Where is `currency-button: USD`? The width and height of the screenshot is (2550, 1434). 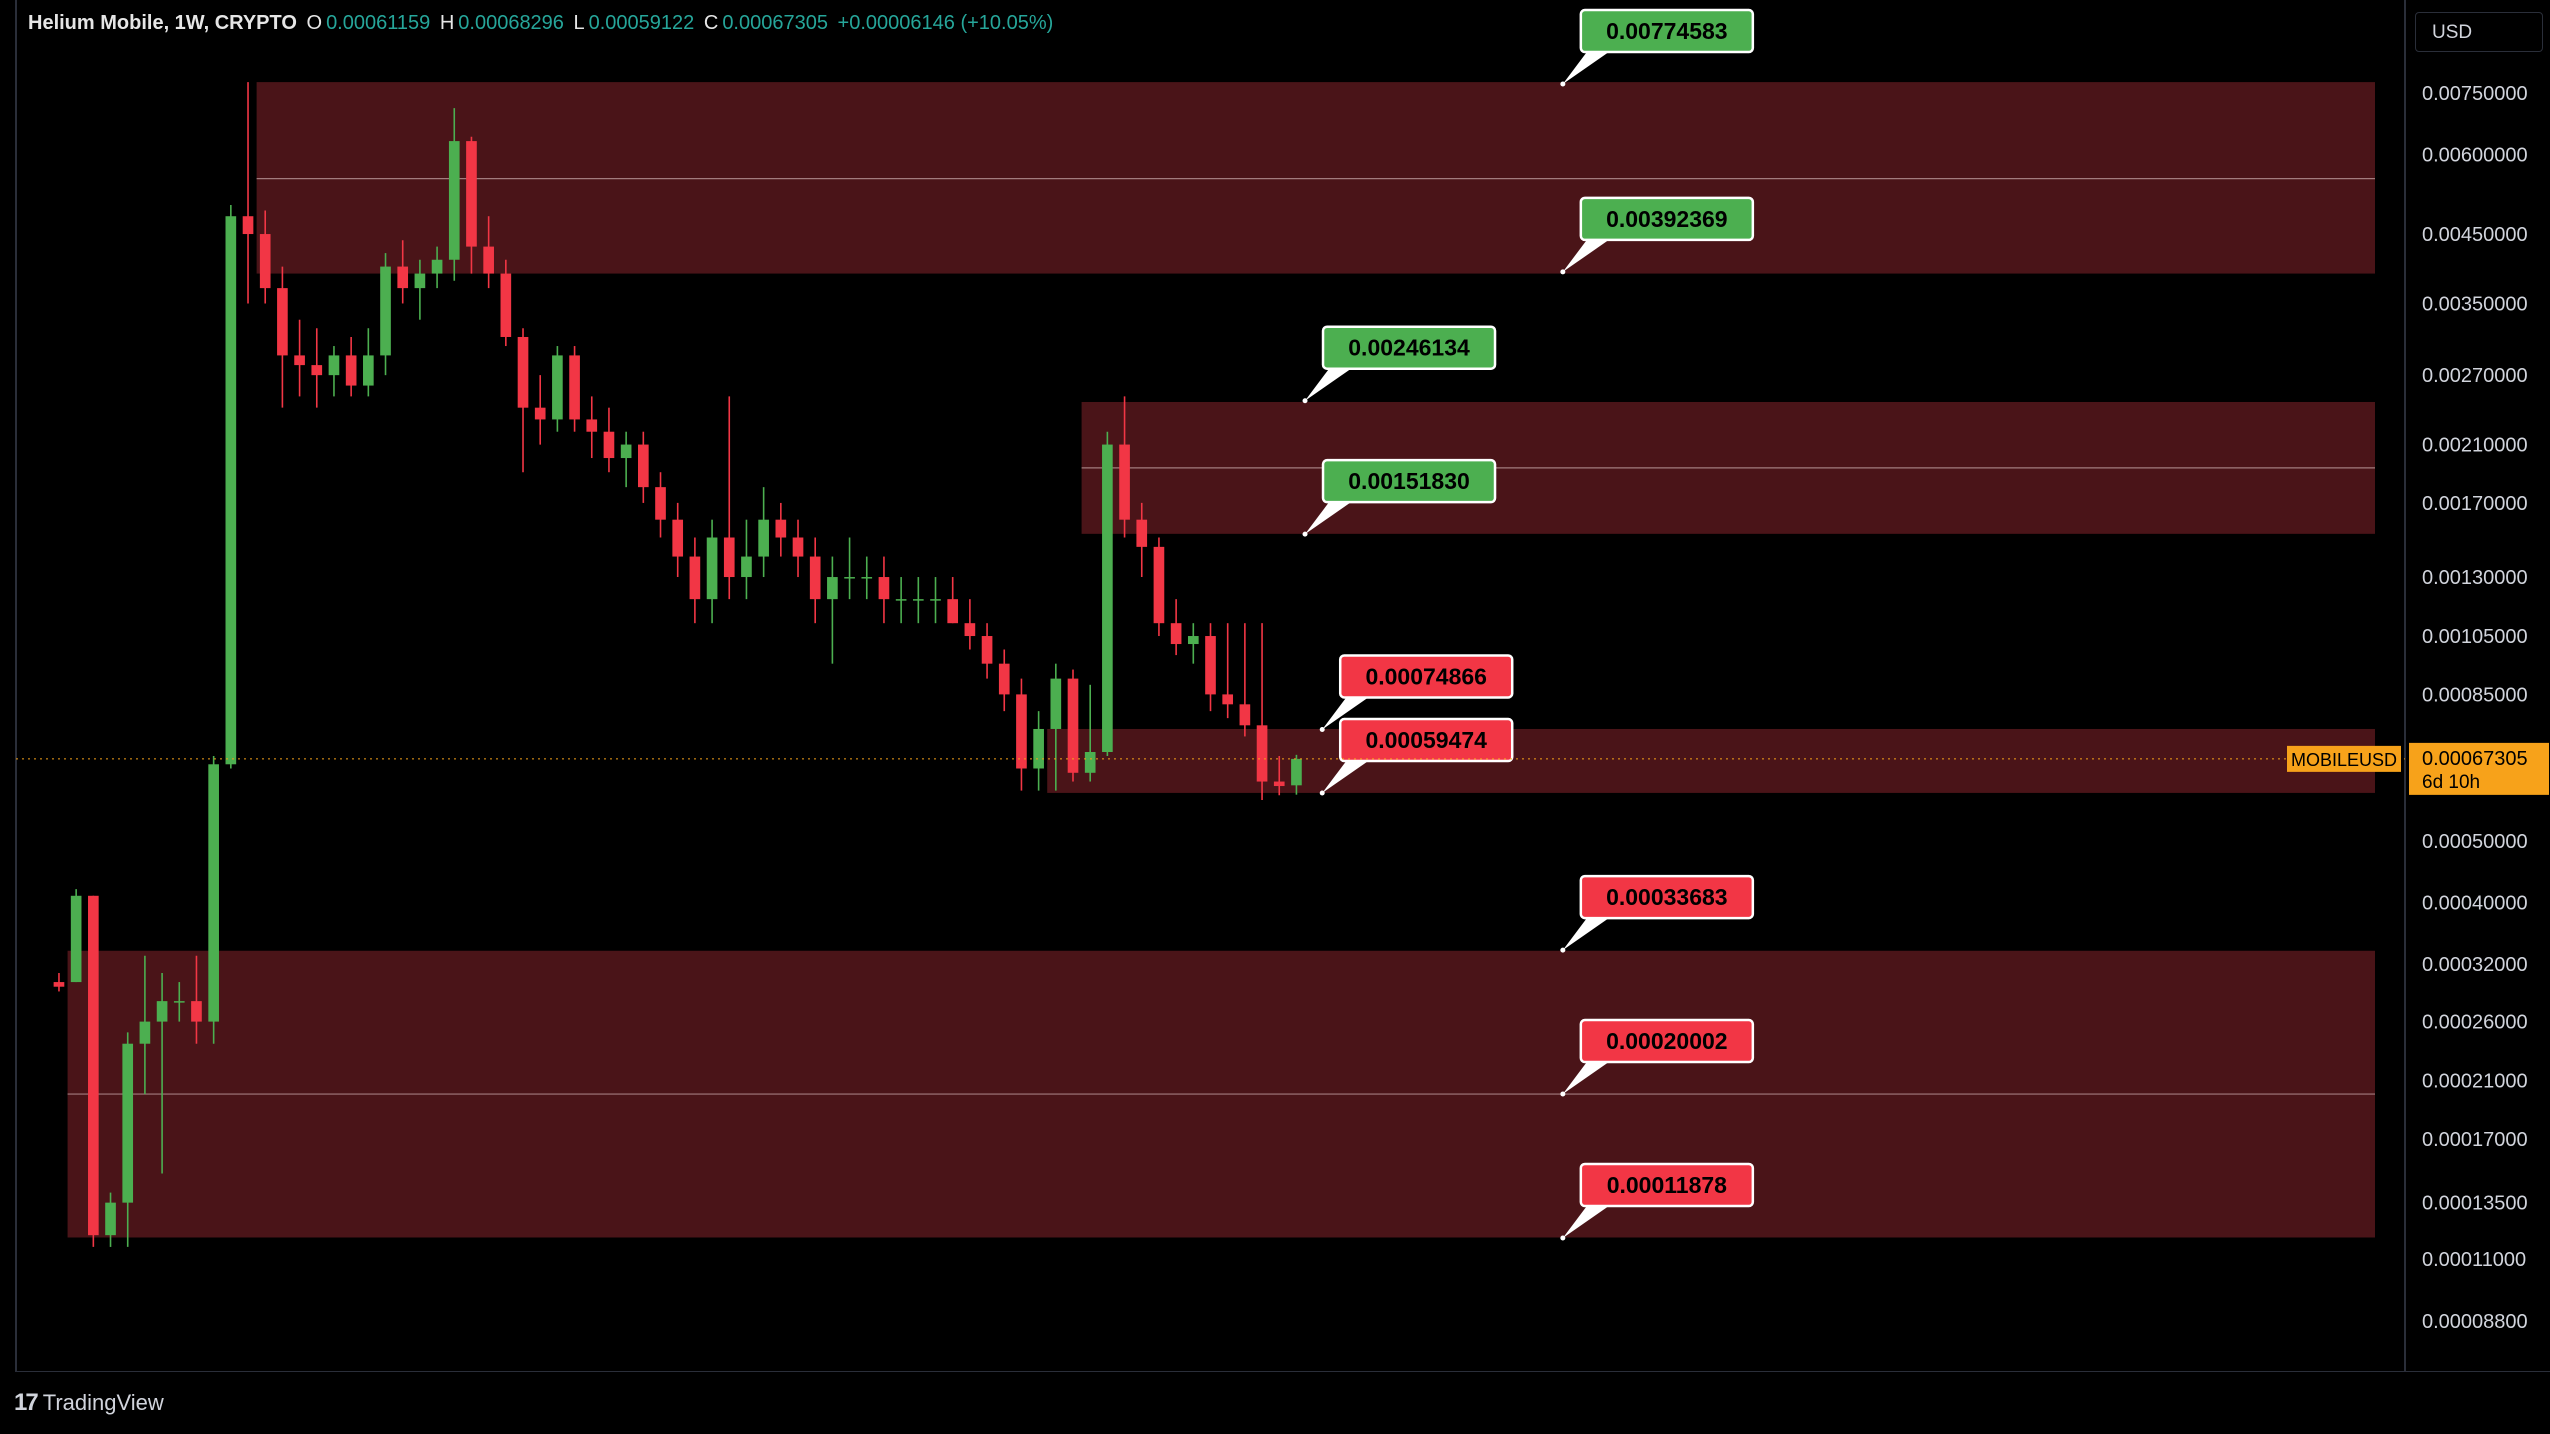 currency-button: USD is located at coordinates (2479, 32).